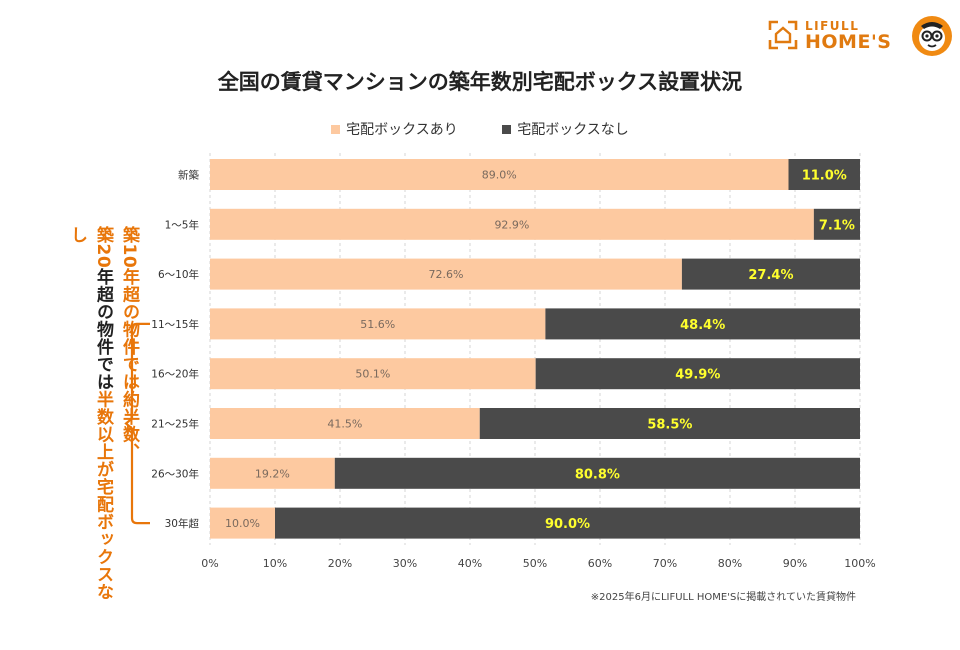 The height and width of the screenshot is (650, 960). Describe the element at coordinates (182, 523) in the screenshot. I see `category-label: 30年超` at that location.